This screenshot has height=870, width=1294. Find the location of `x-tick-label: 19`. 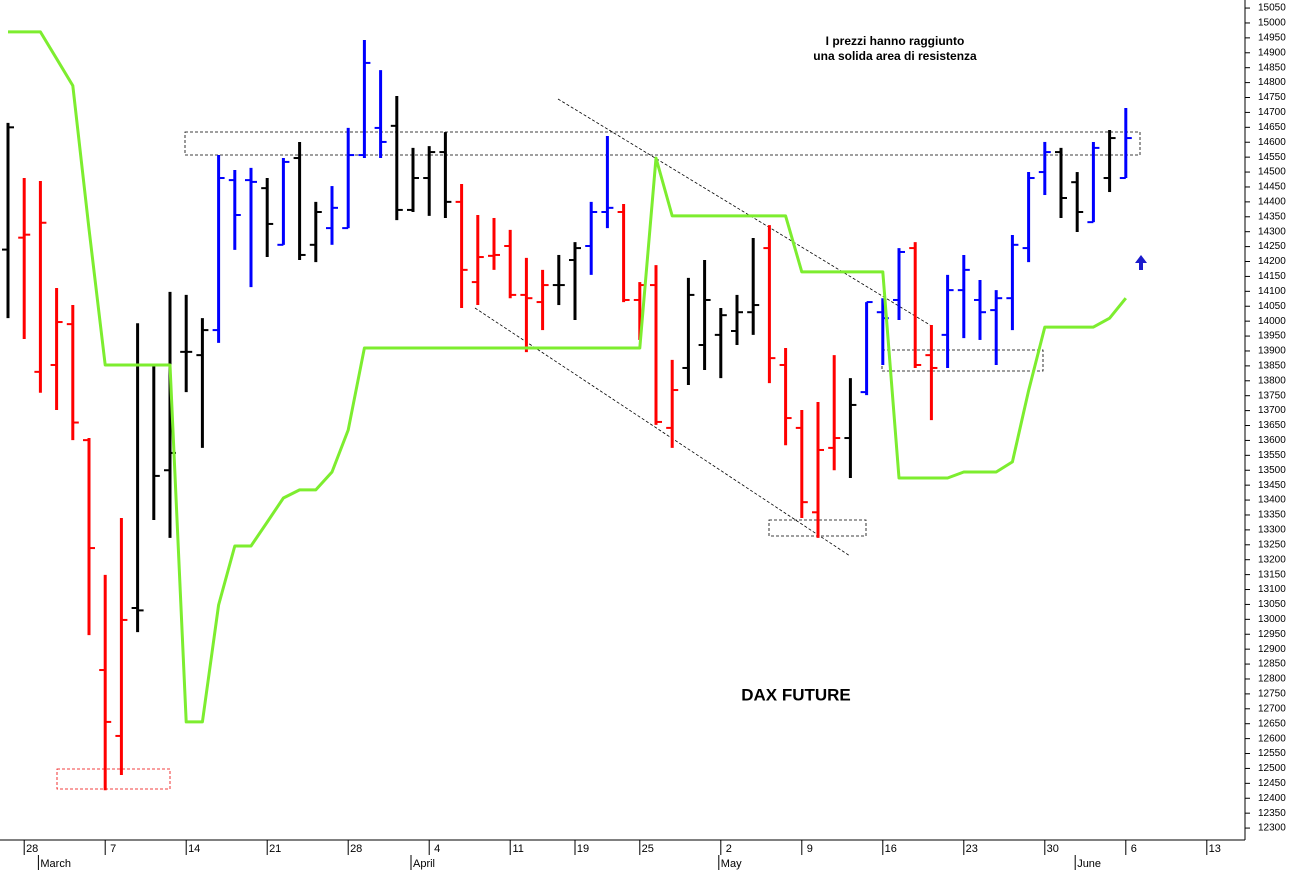

x-tick-label: 19 is located at coordinates (583, 849).